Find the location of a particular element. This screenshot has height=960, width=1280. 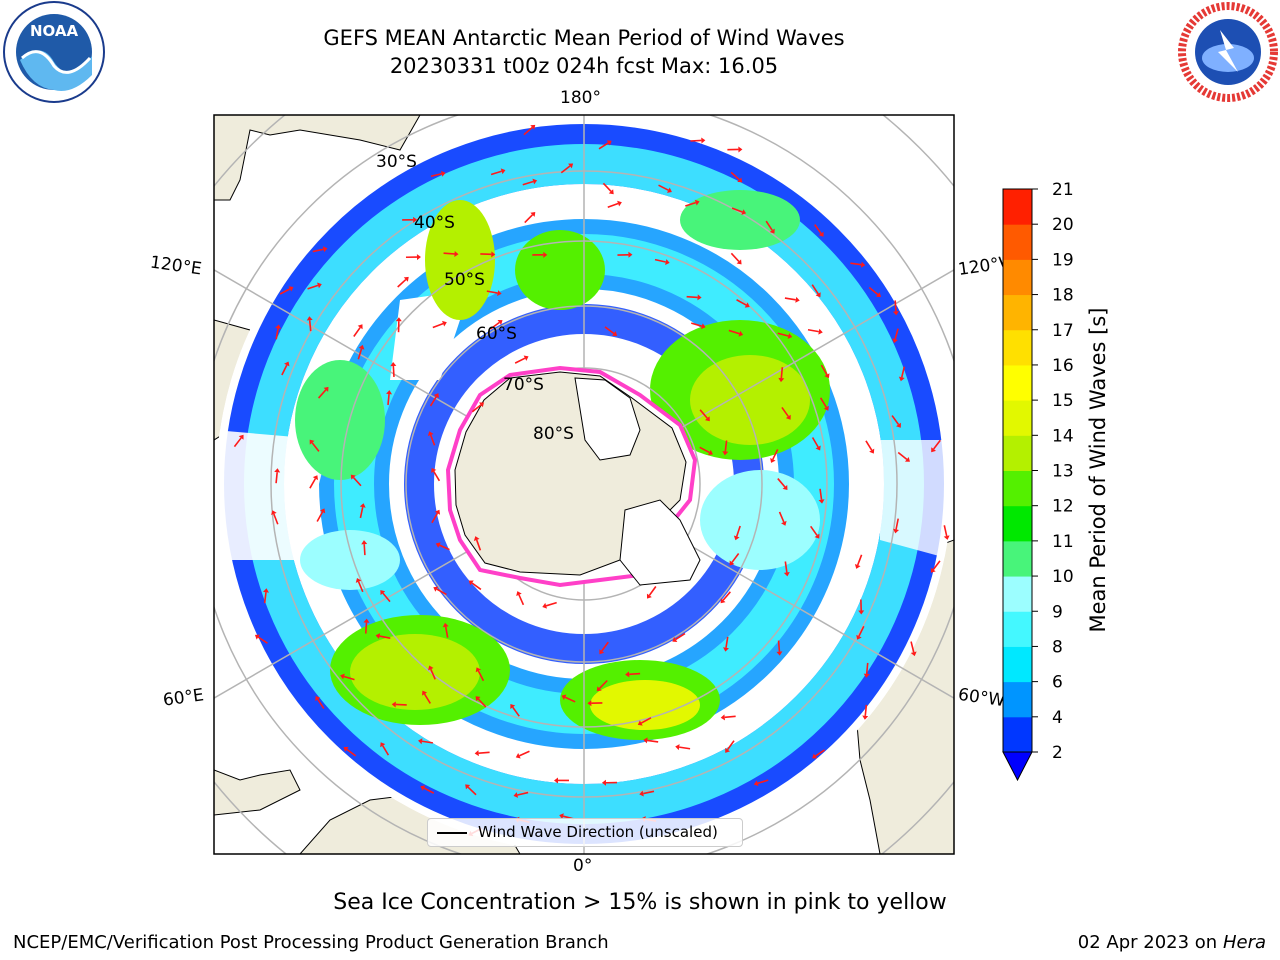

colorbar-tick-label: 12 is located at coordinates (1063, 507).